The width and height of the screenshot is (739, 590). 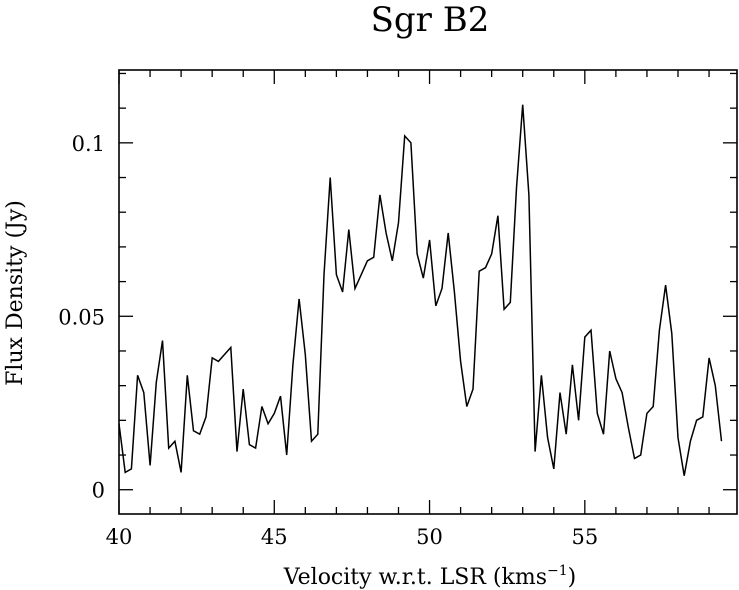 What do you see at coordinates (98, 491) in the screenshot?
I see `y-tick-label: 0` at bounding box center [98, 491].